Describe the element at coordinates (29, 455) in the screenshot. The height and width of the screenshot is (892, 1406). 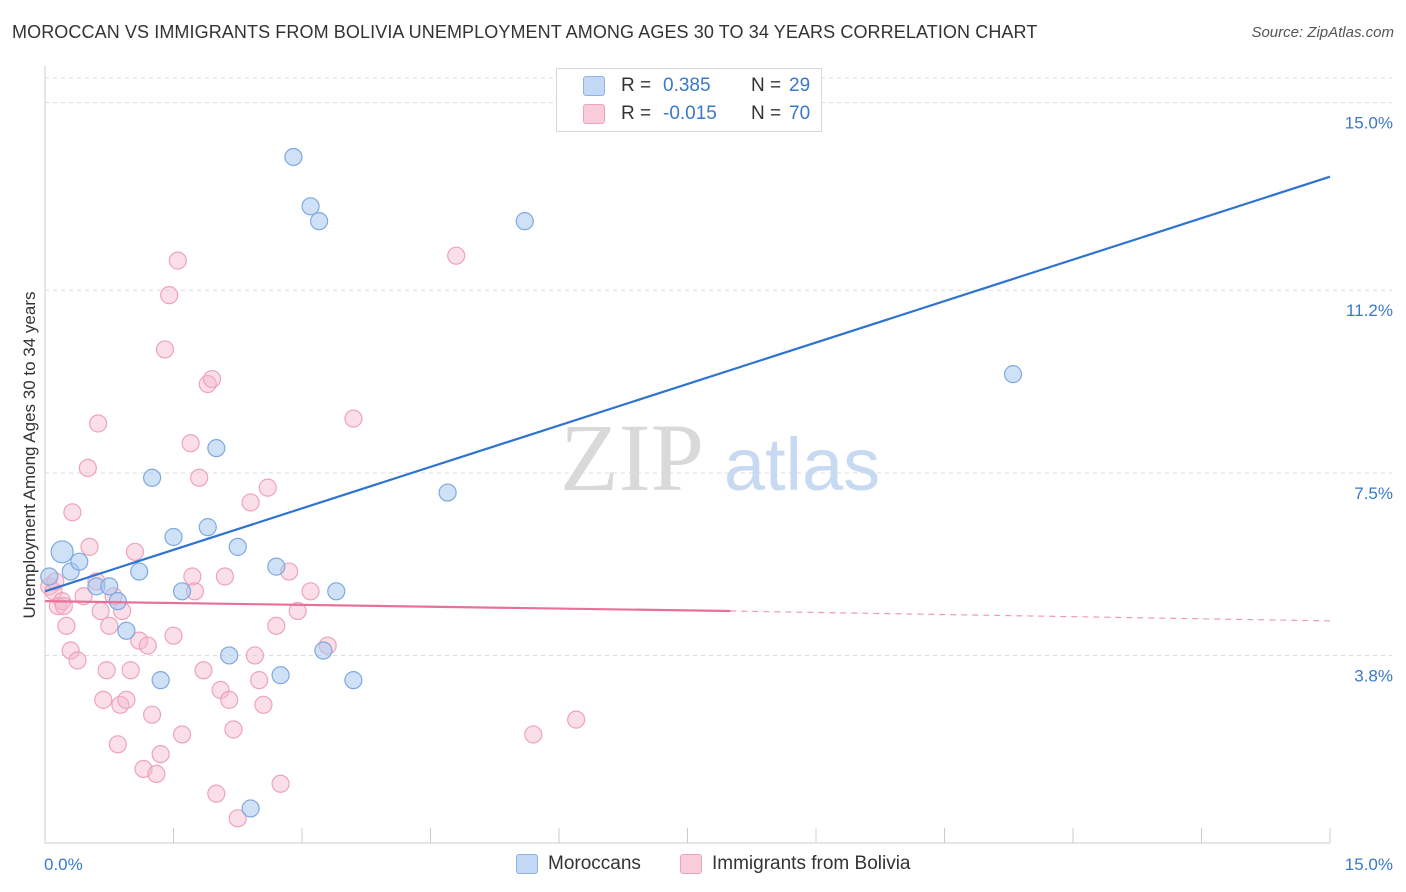
I see `y-axis-label: Unemployment Among Ages 30 to 34 years` at that location.